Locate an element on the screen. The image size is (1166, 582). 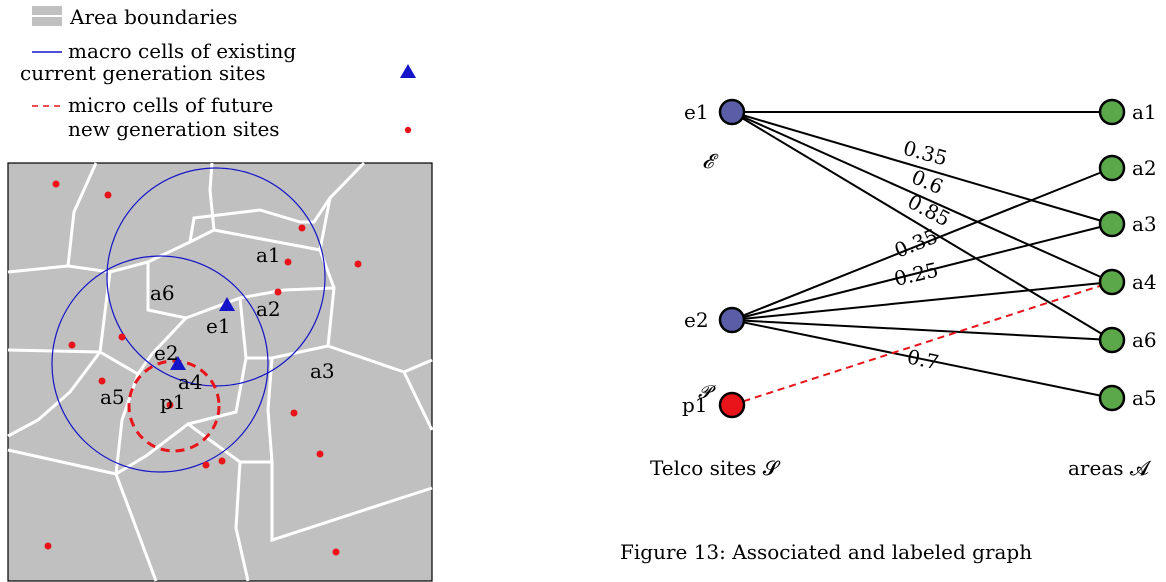
edge-label-0: 0.35 is located at coordinates (925, 153).